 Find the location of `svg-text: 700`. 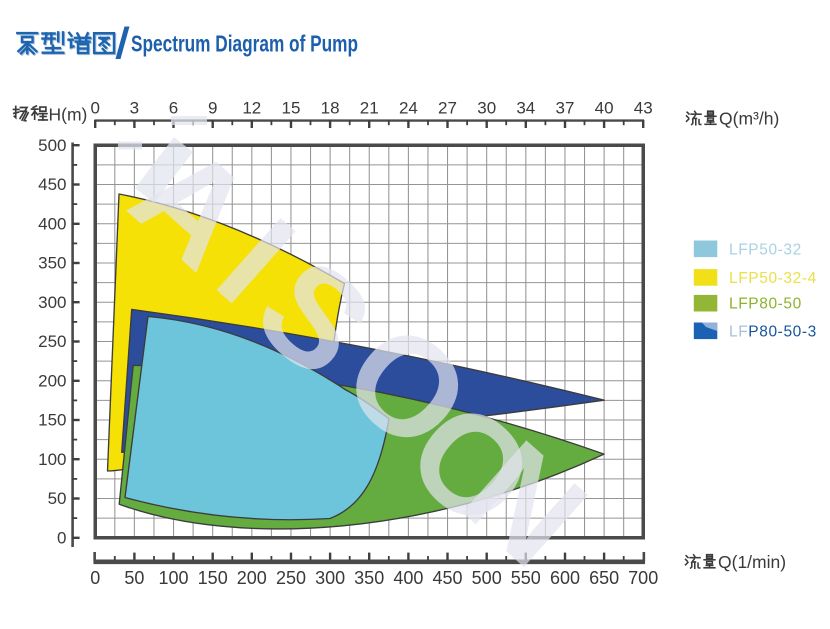

svg-text: 700 is located at coordinates (643, 578).